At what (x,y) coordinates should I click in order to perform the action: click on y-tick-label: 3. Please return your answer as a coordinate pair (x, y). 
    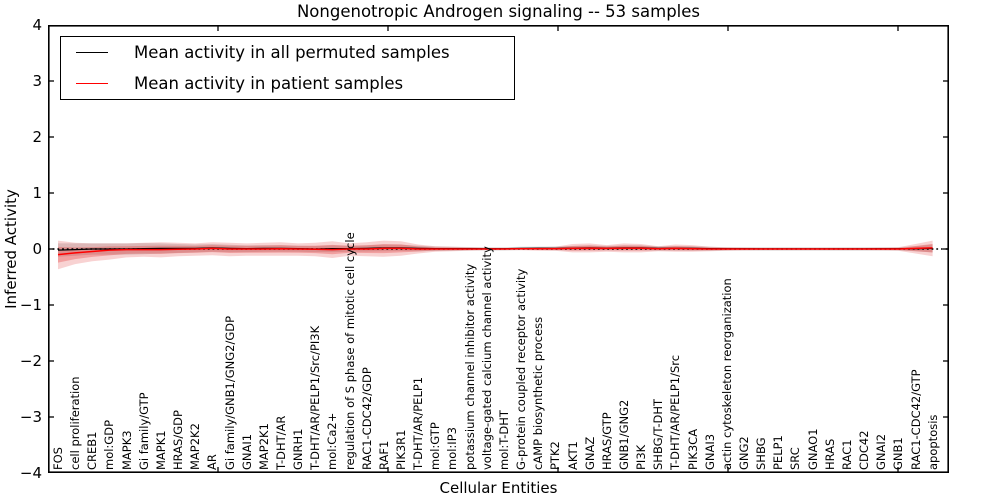
    Looking at the image, I should click on (37, 81).